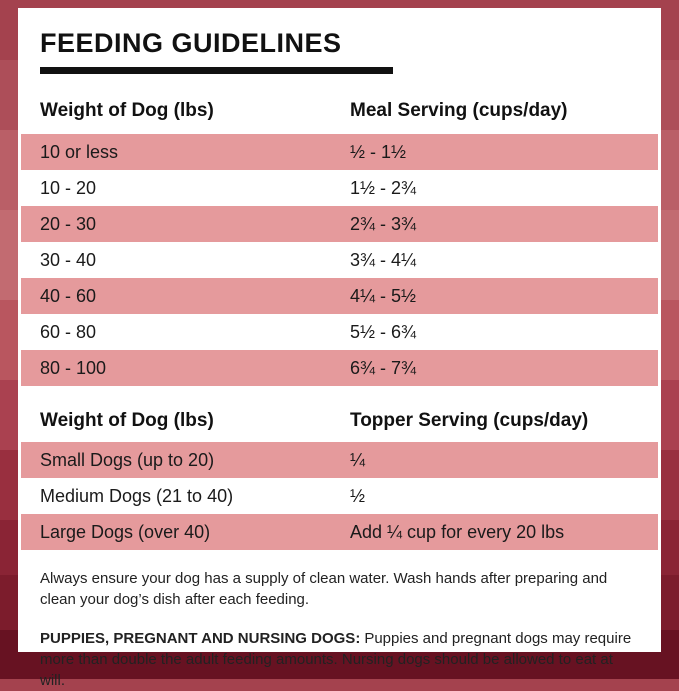 The width and height of the screenshot is (679, 691). I want to click on table-row: 60 - 80 5½ - 6¾, so click(339, 332).